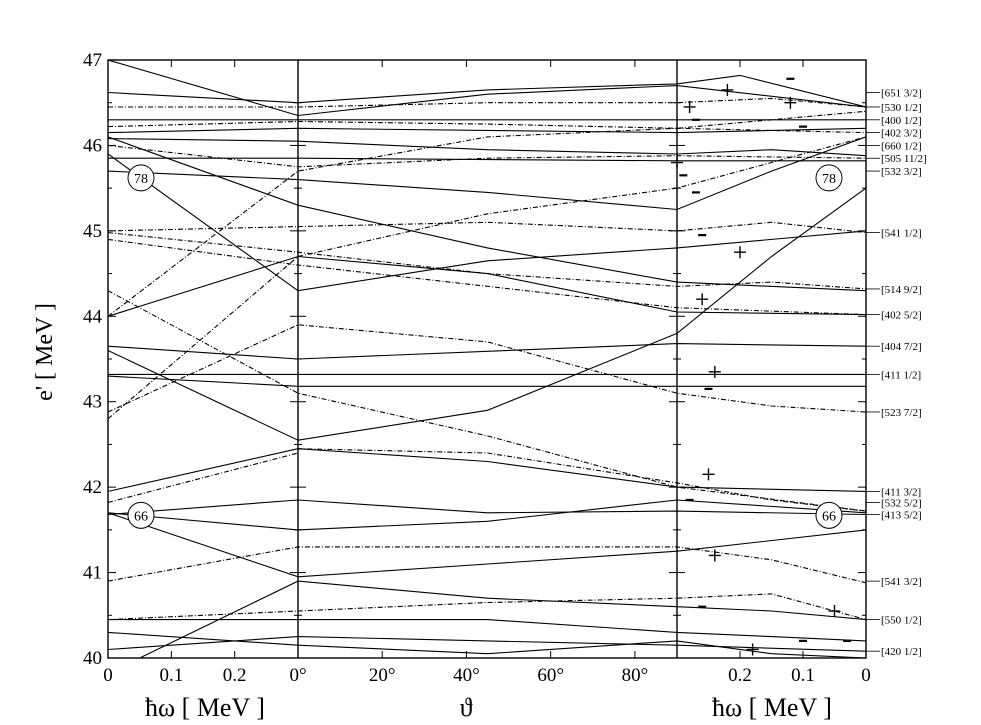  Describe the element at coordinates (466, 707) in the screenshot. I see `x-axis-title-middle: ϑ` at that location.